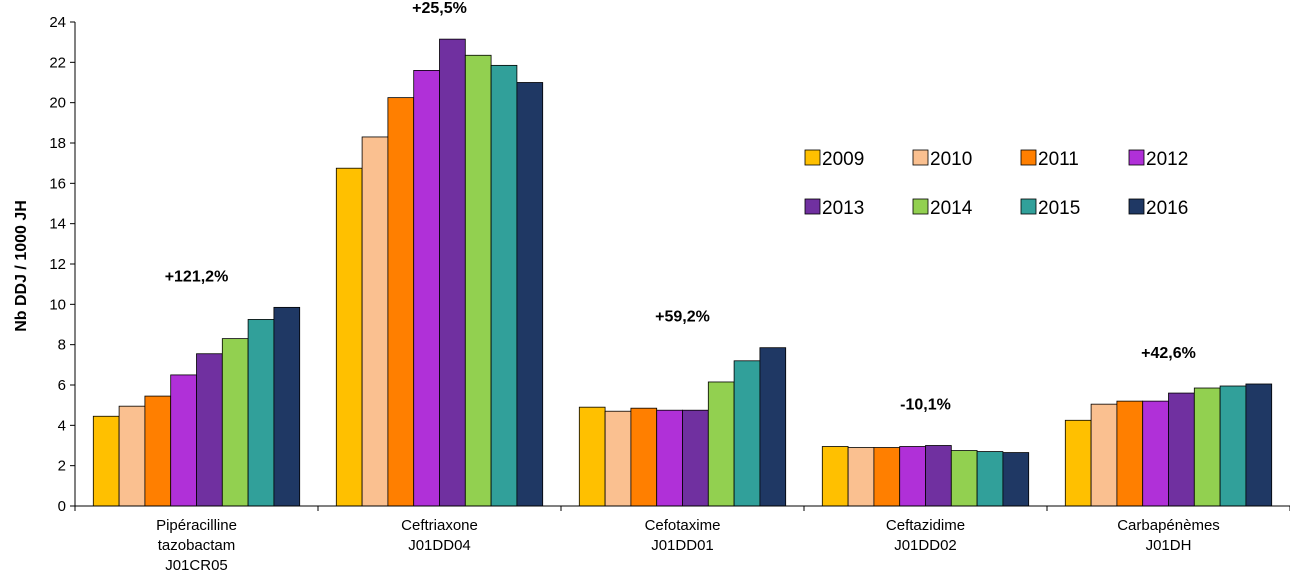 The image size is (1290, 583). Describe the element at coordinates (996, 184) in the screenshot. I see `legend: 2009 2010 2011 2012 2013 2014 2015 2016` at that location.